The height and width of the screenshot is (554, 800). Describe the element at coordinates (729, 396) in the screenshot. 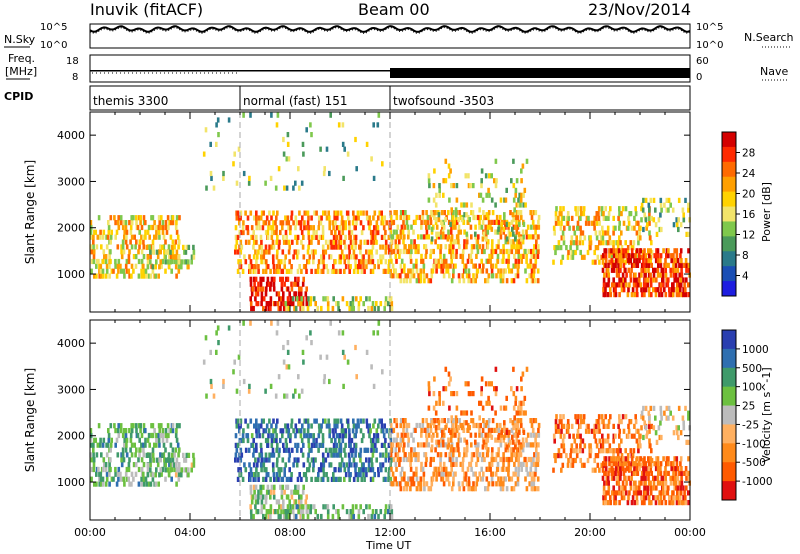

I see `colorbar-swatch` at that location.